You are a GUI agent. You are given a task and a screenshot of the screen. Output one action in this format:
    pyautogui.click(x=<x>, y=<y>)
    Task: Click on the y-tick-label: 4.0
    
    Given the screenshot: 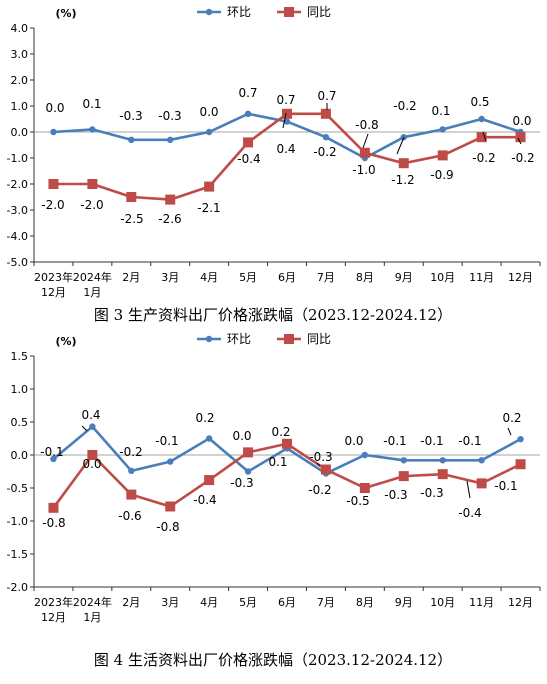 What is the action you would take?
    pyautogui.click(x=20, y=28)
    